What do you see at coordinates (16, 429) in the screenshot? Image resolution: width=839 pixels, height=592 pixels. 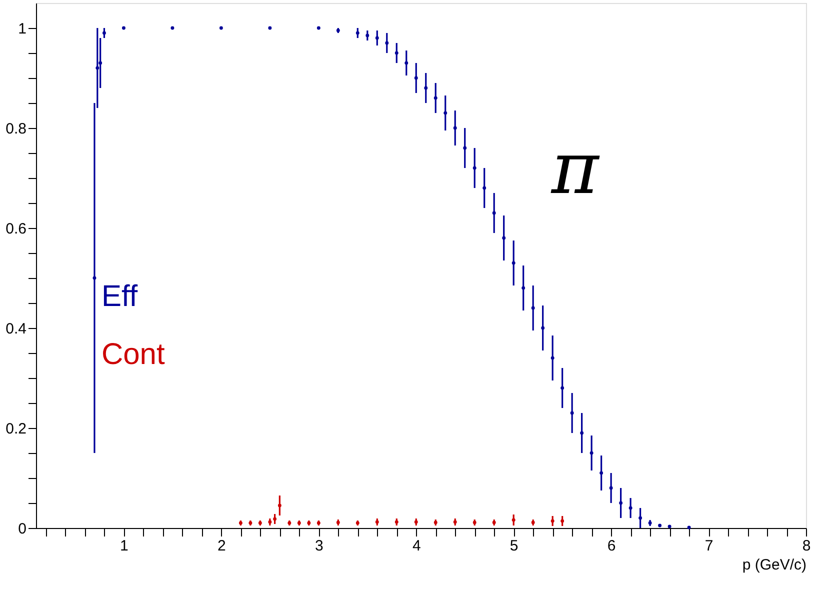 I see `y-tick-label: 0.2` at bounding box center [16, 429].